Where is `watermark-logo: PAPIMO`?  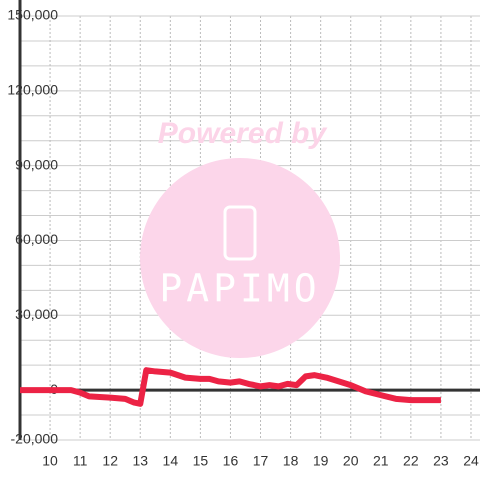 watermark-logo: PAPIMO is located at coordinates (239, 289).